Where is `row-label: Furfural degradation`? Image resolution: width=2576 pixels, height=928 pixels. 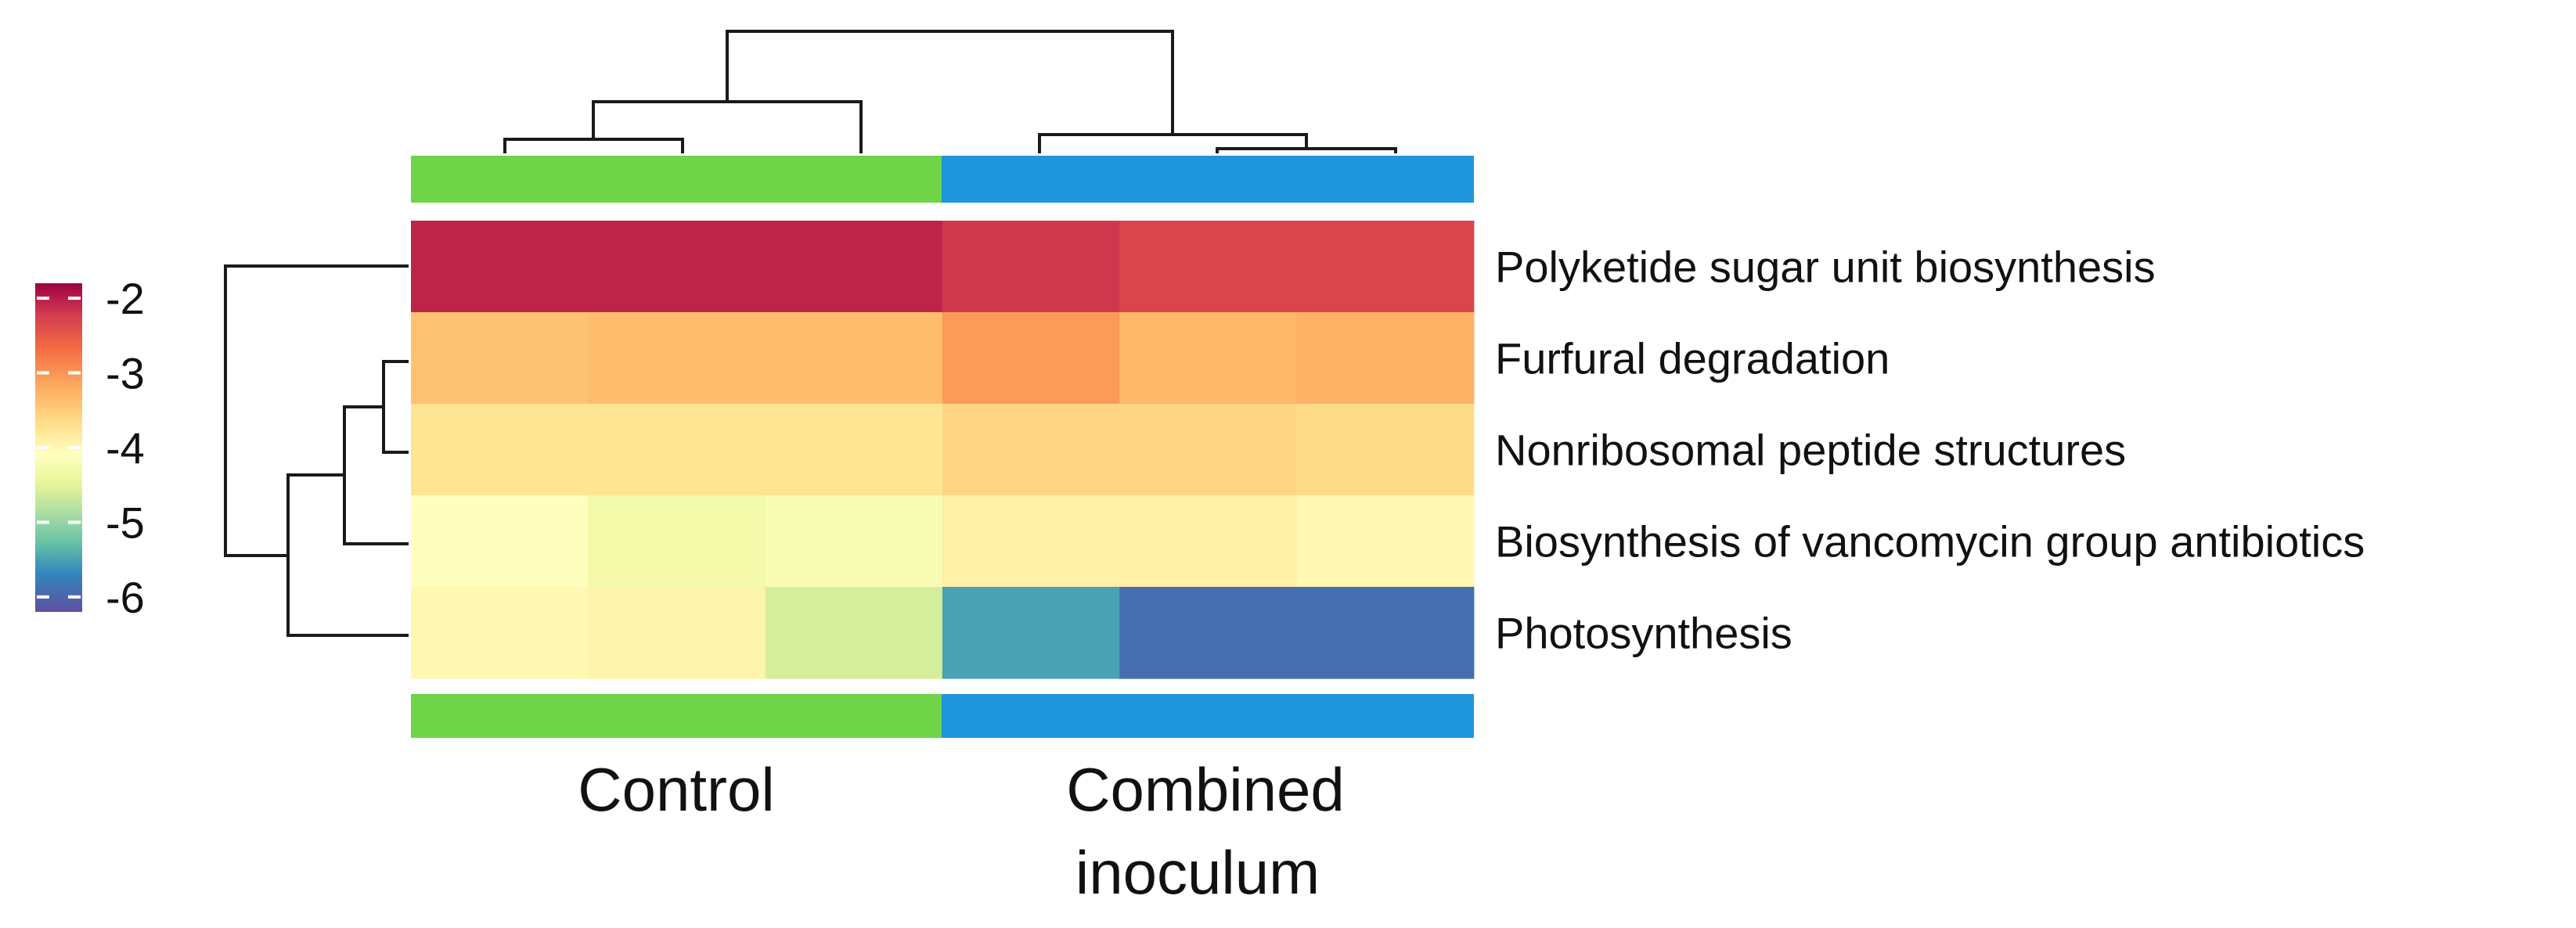
row-label: Furfural degradation is located at coordinates (1692, 358).